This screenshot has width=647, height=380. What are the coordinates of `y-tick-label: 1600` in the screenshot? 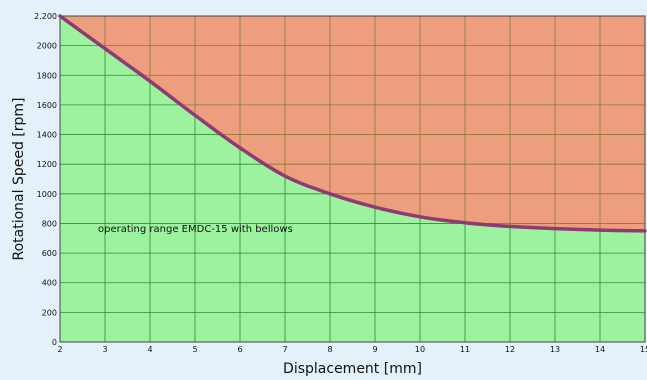 It's located at (47, 105).